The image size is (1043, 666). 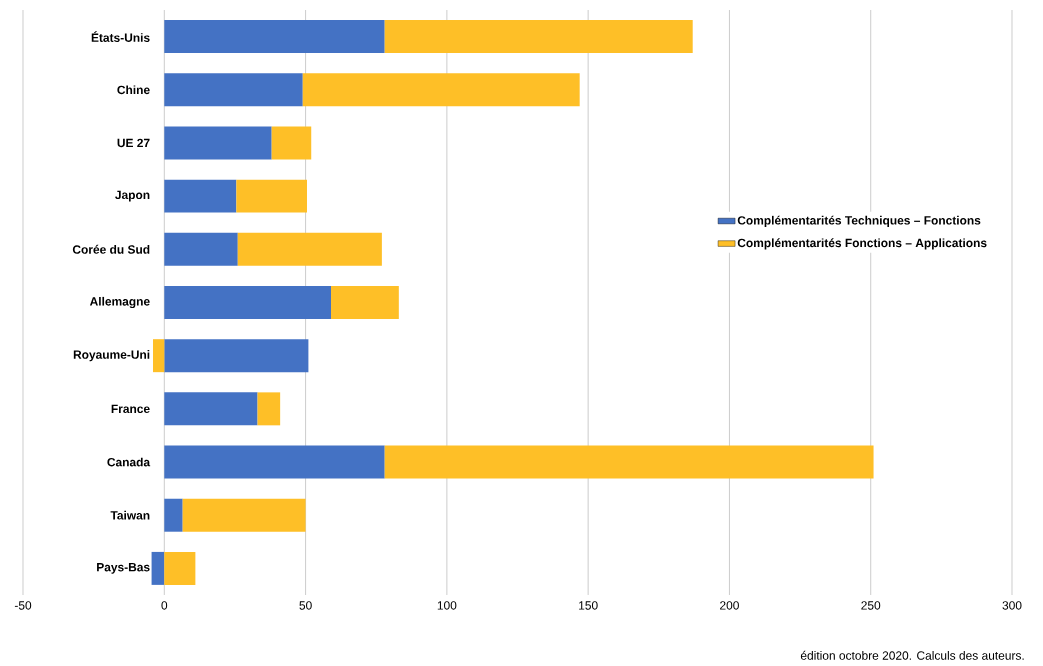 I want to click on y-tick-label: Japon, so click(x=132, y=196).